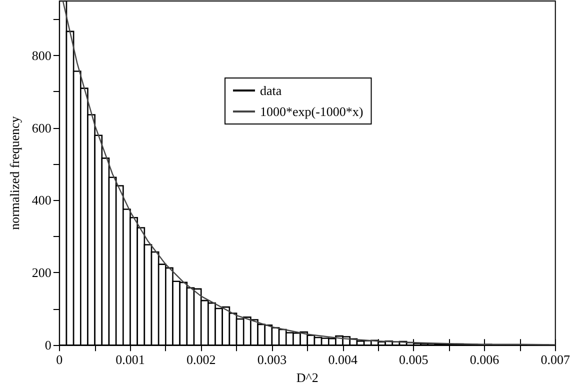  Describe the element at coordinates (272, 360) in the screenshot. I see `x-tick-label: 0.003` at that location.